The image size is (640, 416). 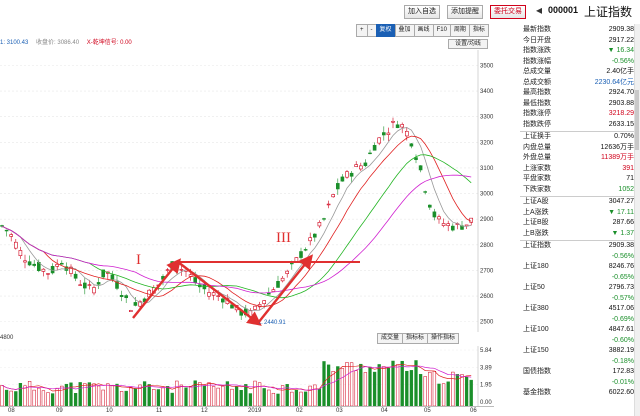 I want to click on date-tick: 2019, so click(x=255, y=411).